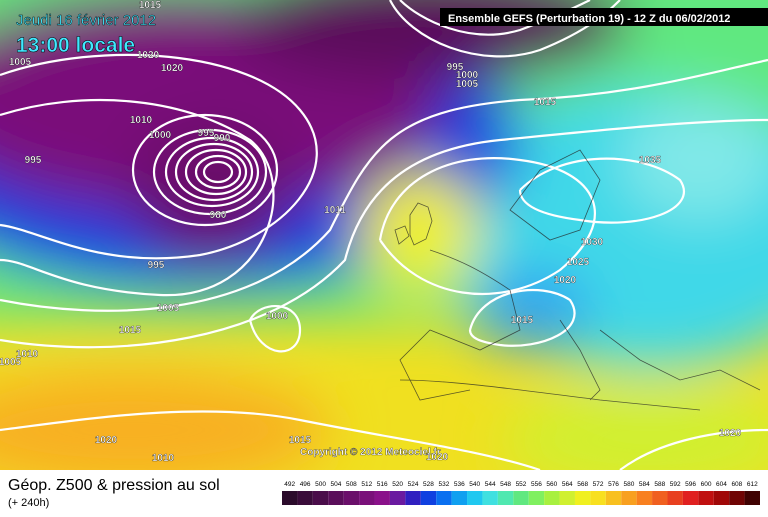 The height and width of the screenshot is (517, 768). Describe the element at coordinates (335, 210) in the screenshot. I see `isobar-label: 1011` at that location.